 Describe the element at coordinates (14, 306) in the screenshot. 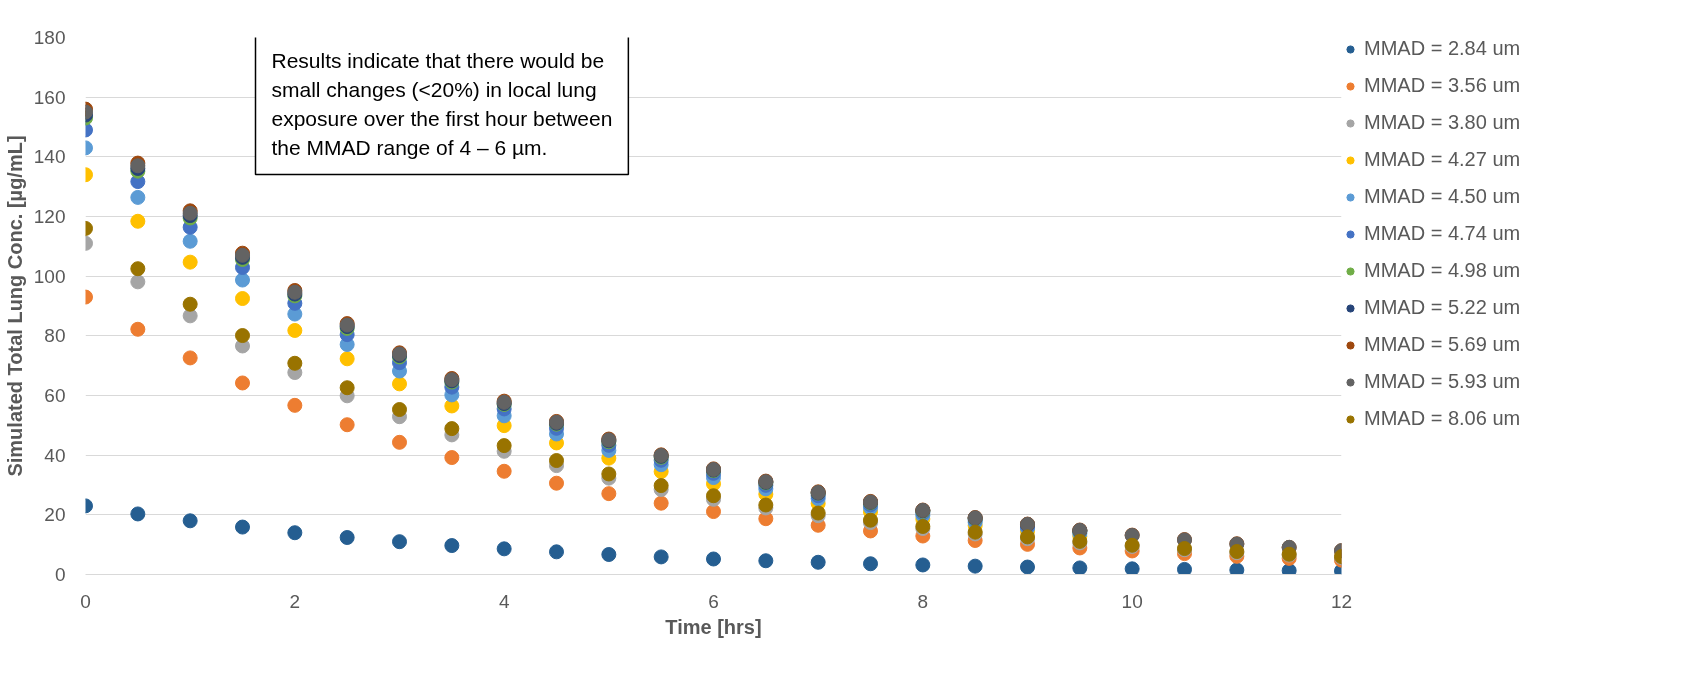

I see `y-axis-title: Simulated Total Lung Conc. [µg/mL]` at that location.